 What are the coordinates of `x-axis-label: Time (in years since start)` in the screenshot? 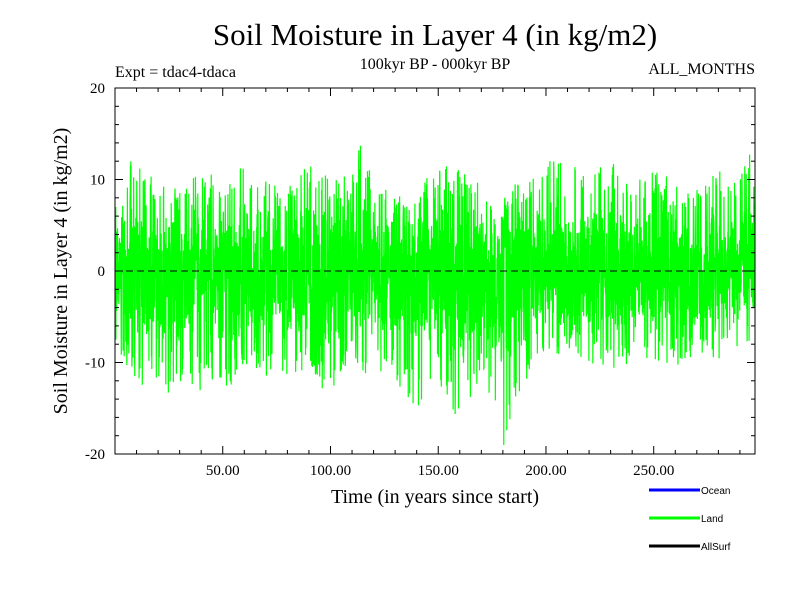 It's located at (435, 497).